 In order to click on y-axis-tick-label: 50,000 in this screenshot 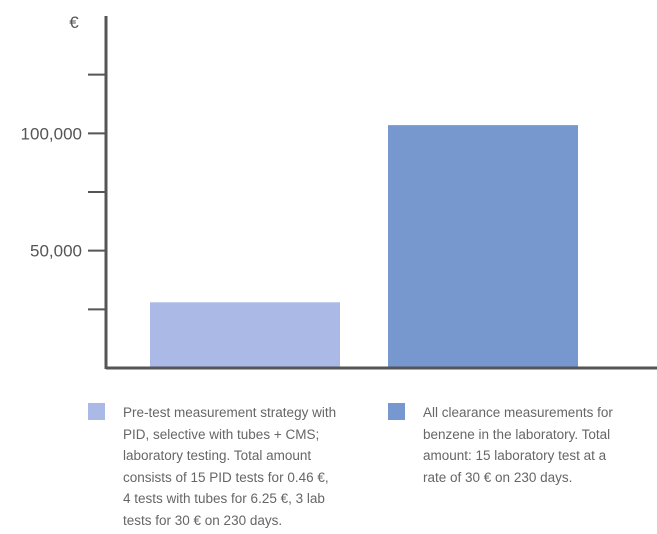, I will do `click(56, 251)`.